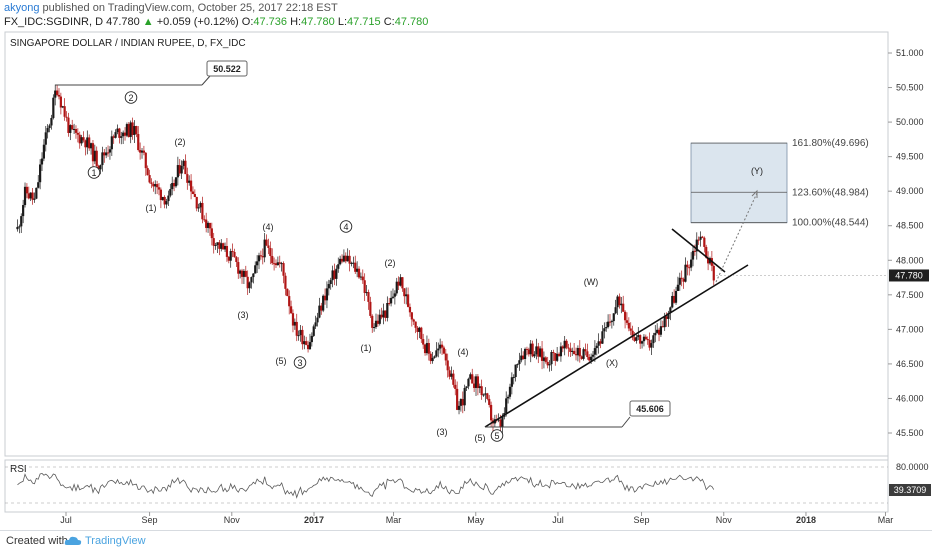 Image resolution: width=932 pixels, height=551 pixels. What do you see at coordinates (54, 22) in the screenshot?
I see `symbol-name: FX_IDC:SGDINR, D` at bounding box center [54, 22].